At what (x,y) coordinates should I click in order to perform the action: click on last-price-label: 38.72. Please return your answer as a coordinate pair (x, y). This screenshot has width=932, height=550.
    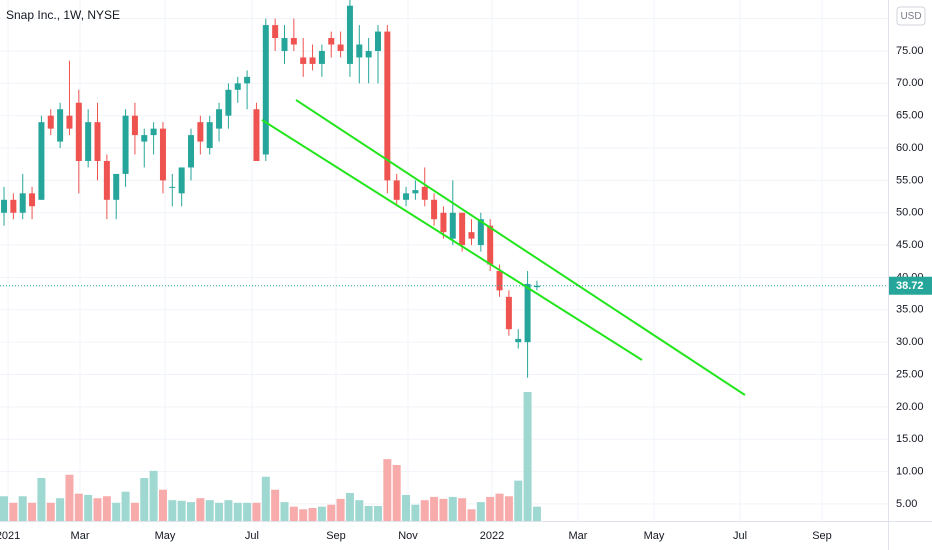
    Looking at the image, I should click on (910, 286).